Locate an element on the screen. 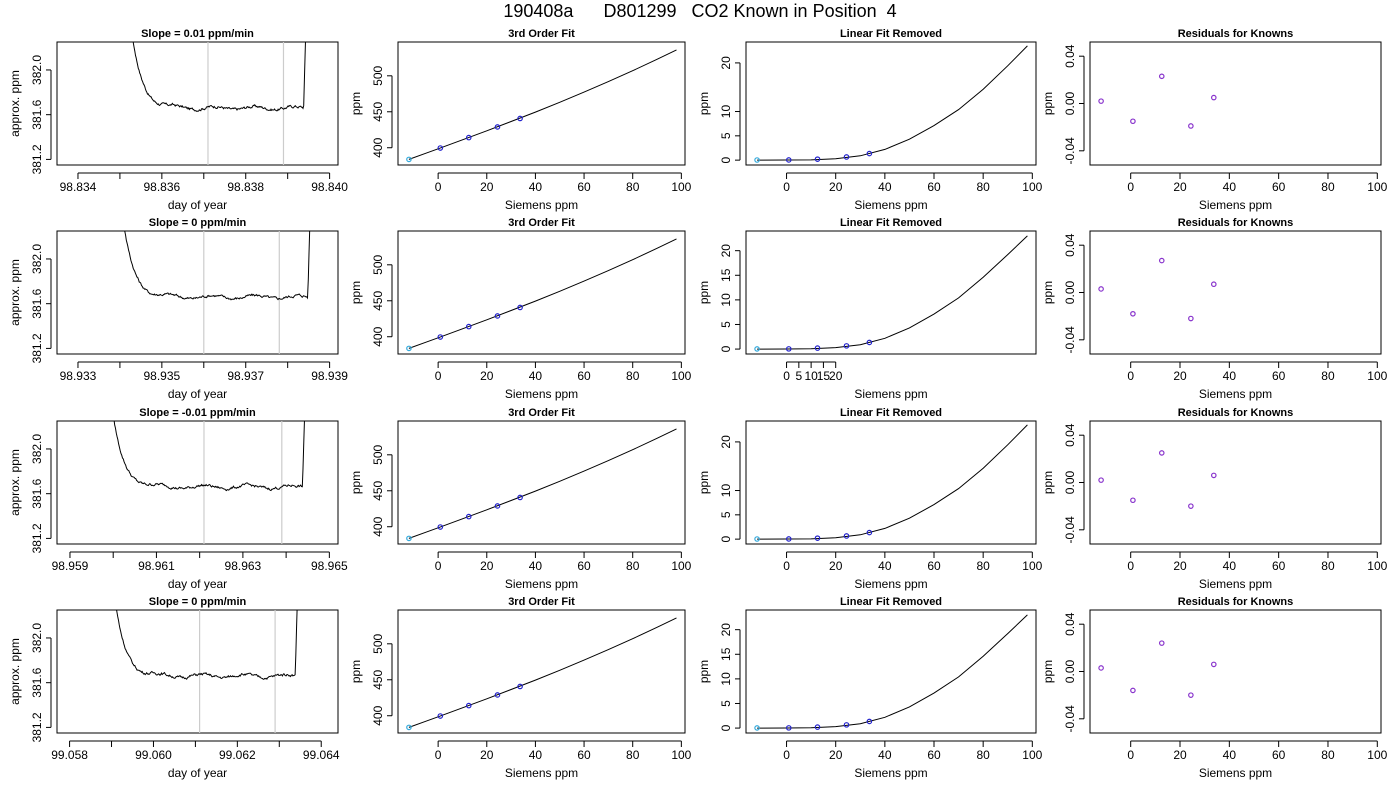 The height and width of the screenshot is (800, 1400). series-line is located at coordinates (217, 266).